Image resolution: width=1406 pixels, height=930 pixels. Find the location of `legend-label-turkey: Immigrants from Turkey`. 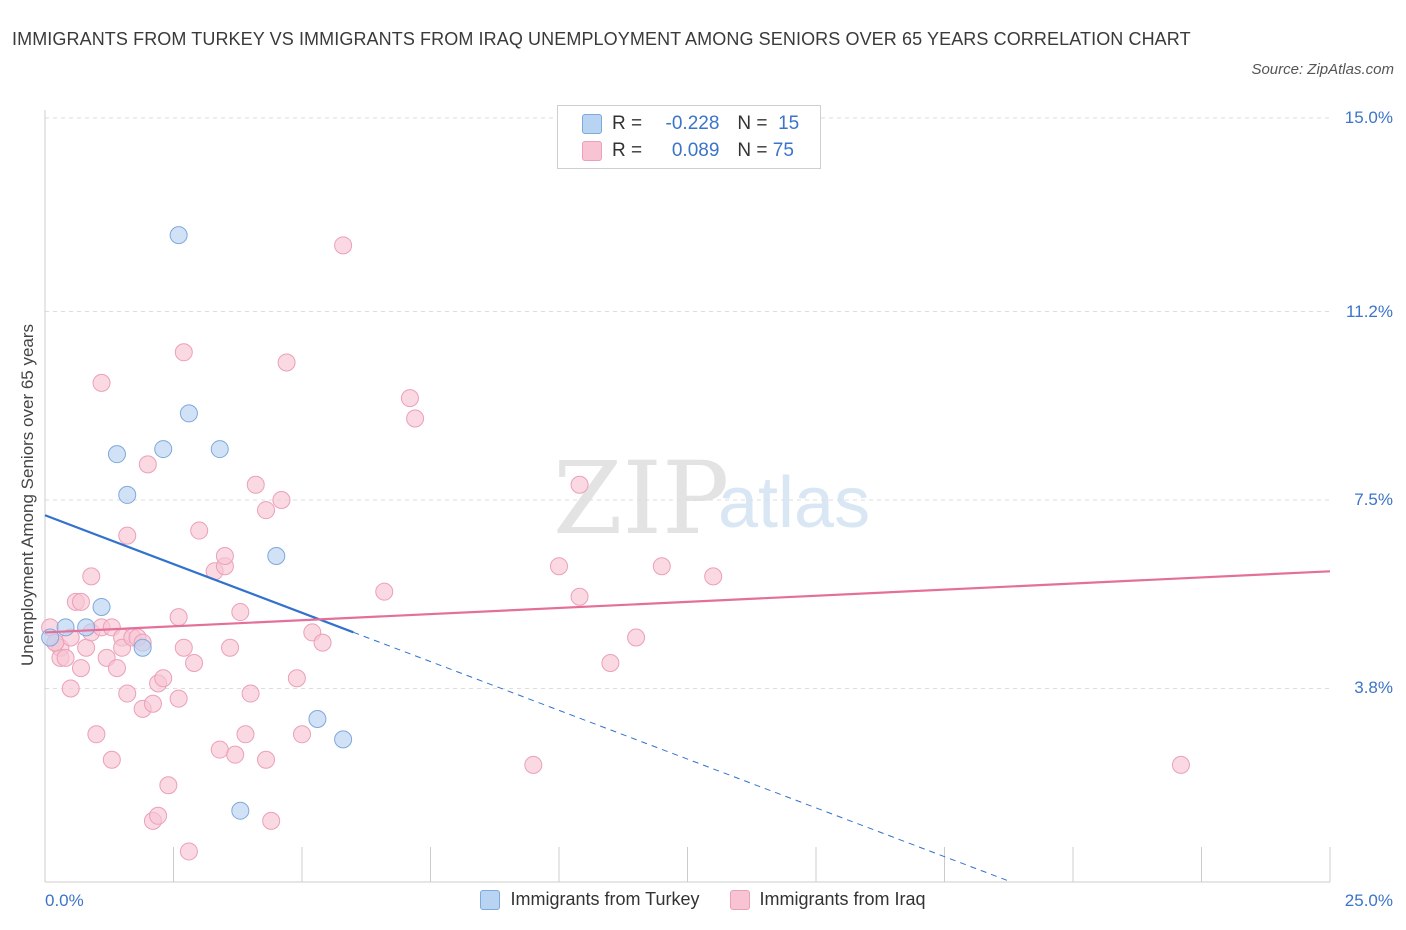

legend-label-turkey: Immigrants from Turkey is located at coordinates (605, 899).